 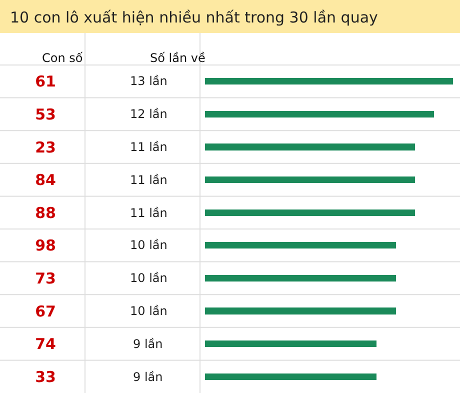 I want to click on chart-title: 10 con lô xuất hiện nhiều nhất trong 30 lần quay, so click(x=194, y=17).